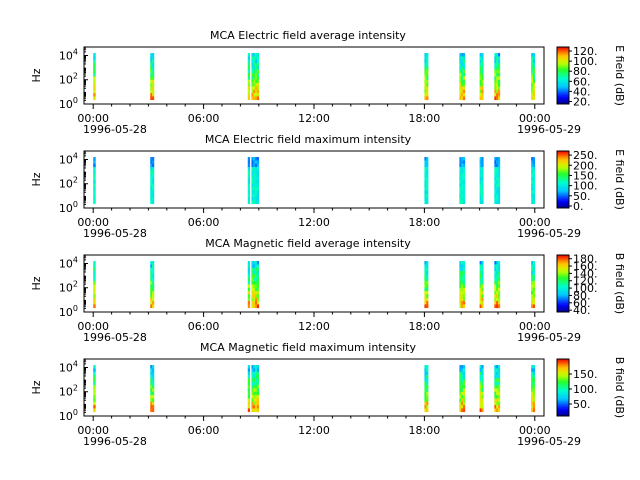 This screenshot has width=640, height=480. Describe the element at coordinates (563, 75) in the screenshot. I see `colorbar` at that location.